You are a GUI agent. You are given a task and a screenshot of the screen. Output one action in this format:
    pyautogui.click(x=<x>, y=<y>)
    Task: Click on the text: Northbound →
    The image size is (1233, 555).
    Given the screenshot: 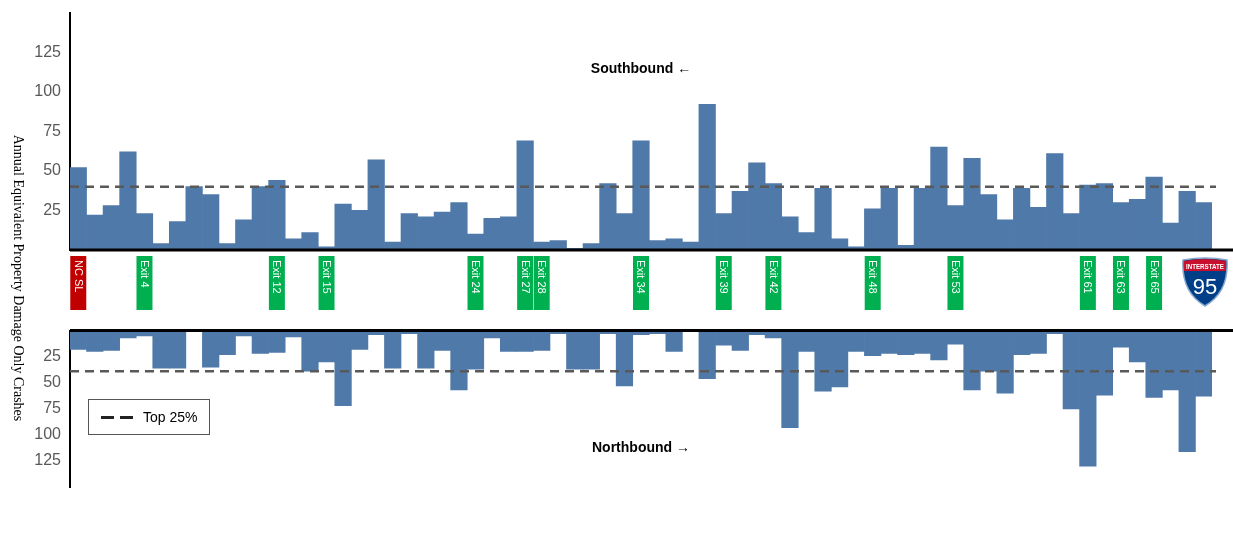 What is the action you would take?
    pyautogui.click(x=641, y=447)
    